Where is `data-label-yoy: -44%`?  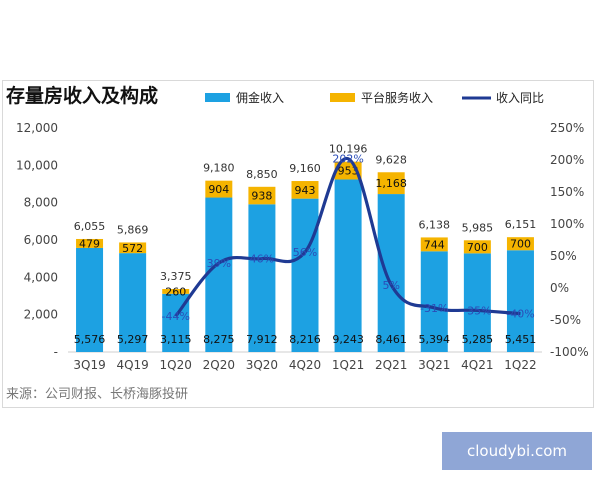 data-label-yoy: -44% is located at coordinates (176, 316).